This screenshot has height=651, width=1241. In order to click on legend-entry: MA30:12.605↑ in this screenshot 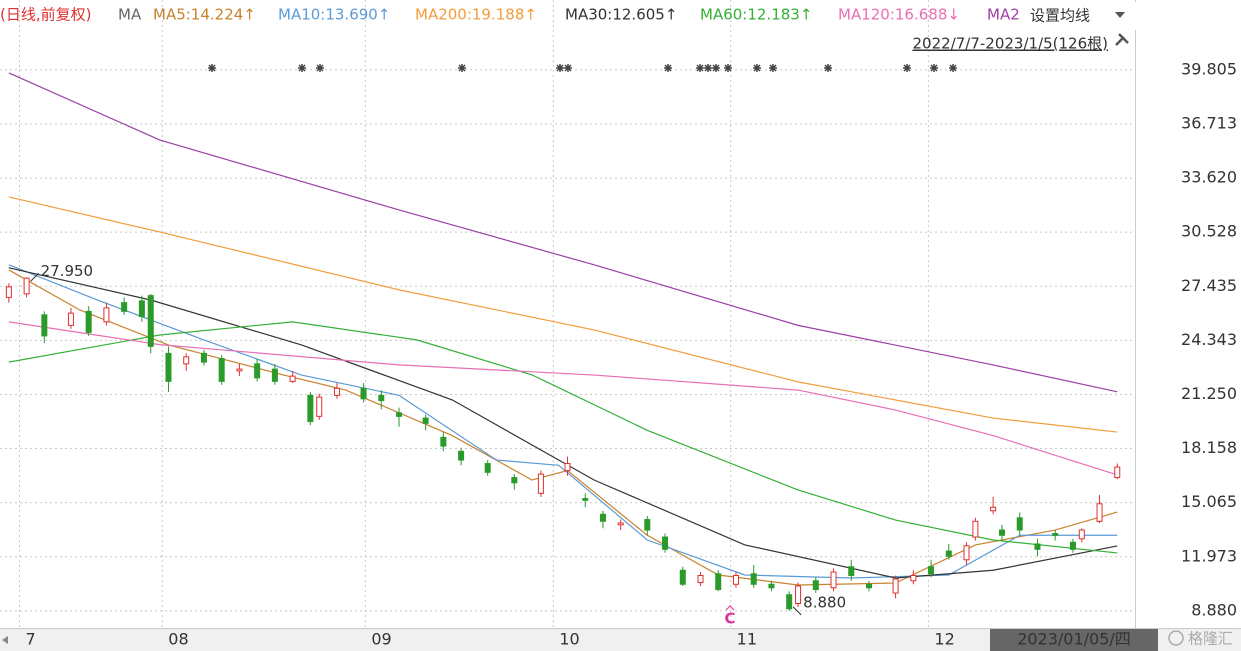, I will do `click(621, 15)`.